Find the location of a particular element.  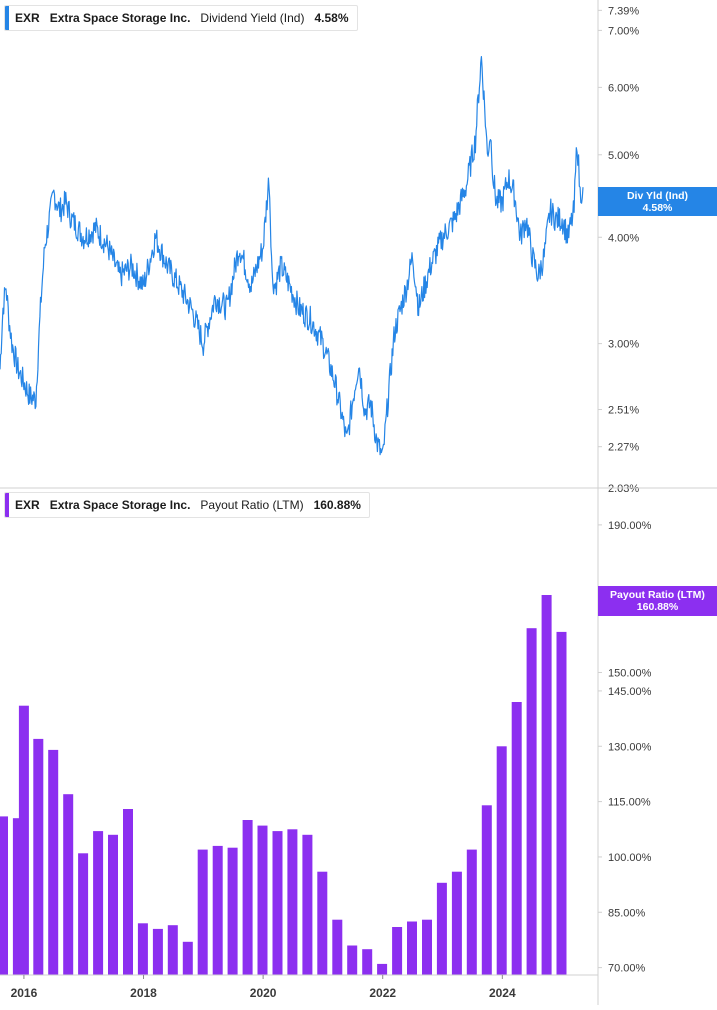

payout-y-tick-label: 70.00% is located at coordinates (627, 969).